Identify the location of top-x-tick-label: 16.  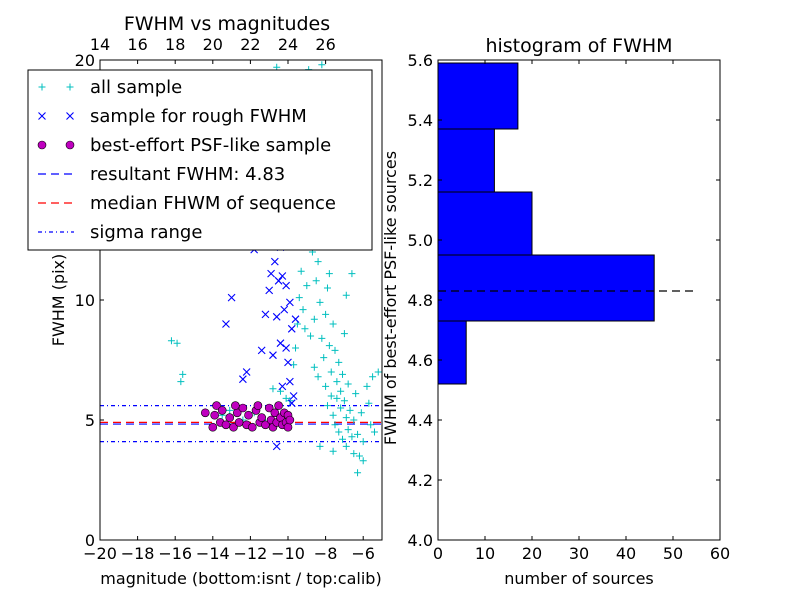
(137, 44).